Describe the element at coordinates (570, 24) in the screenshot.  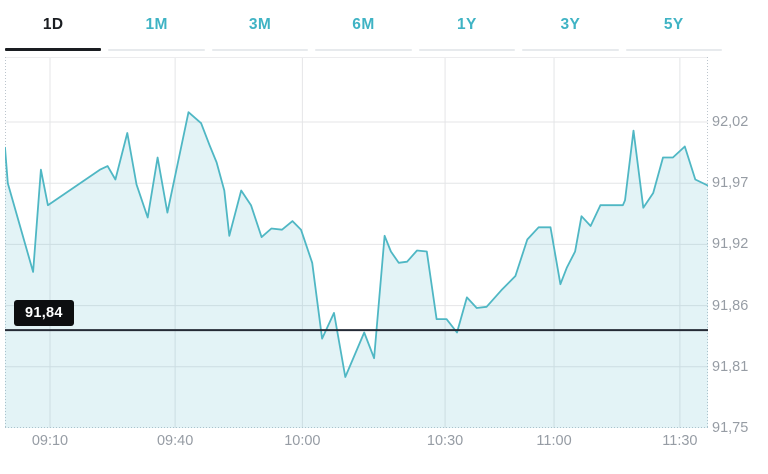
I see `tab-label: 3Y` at that location.